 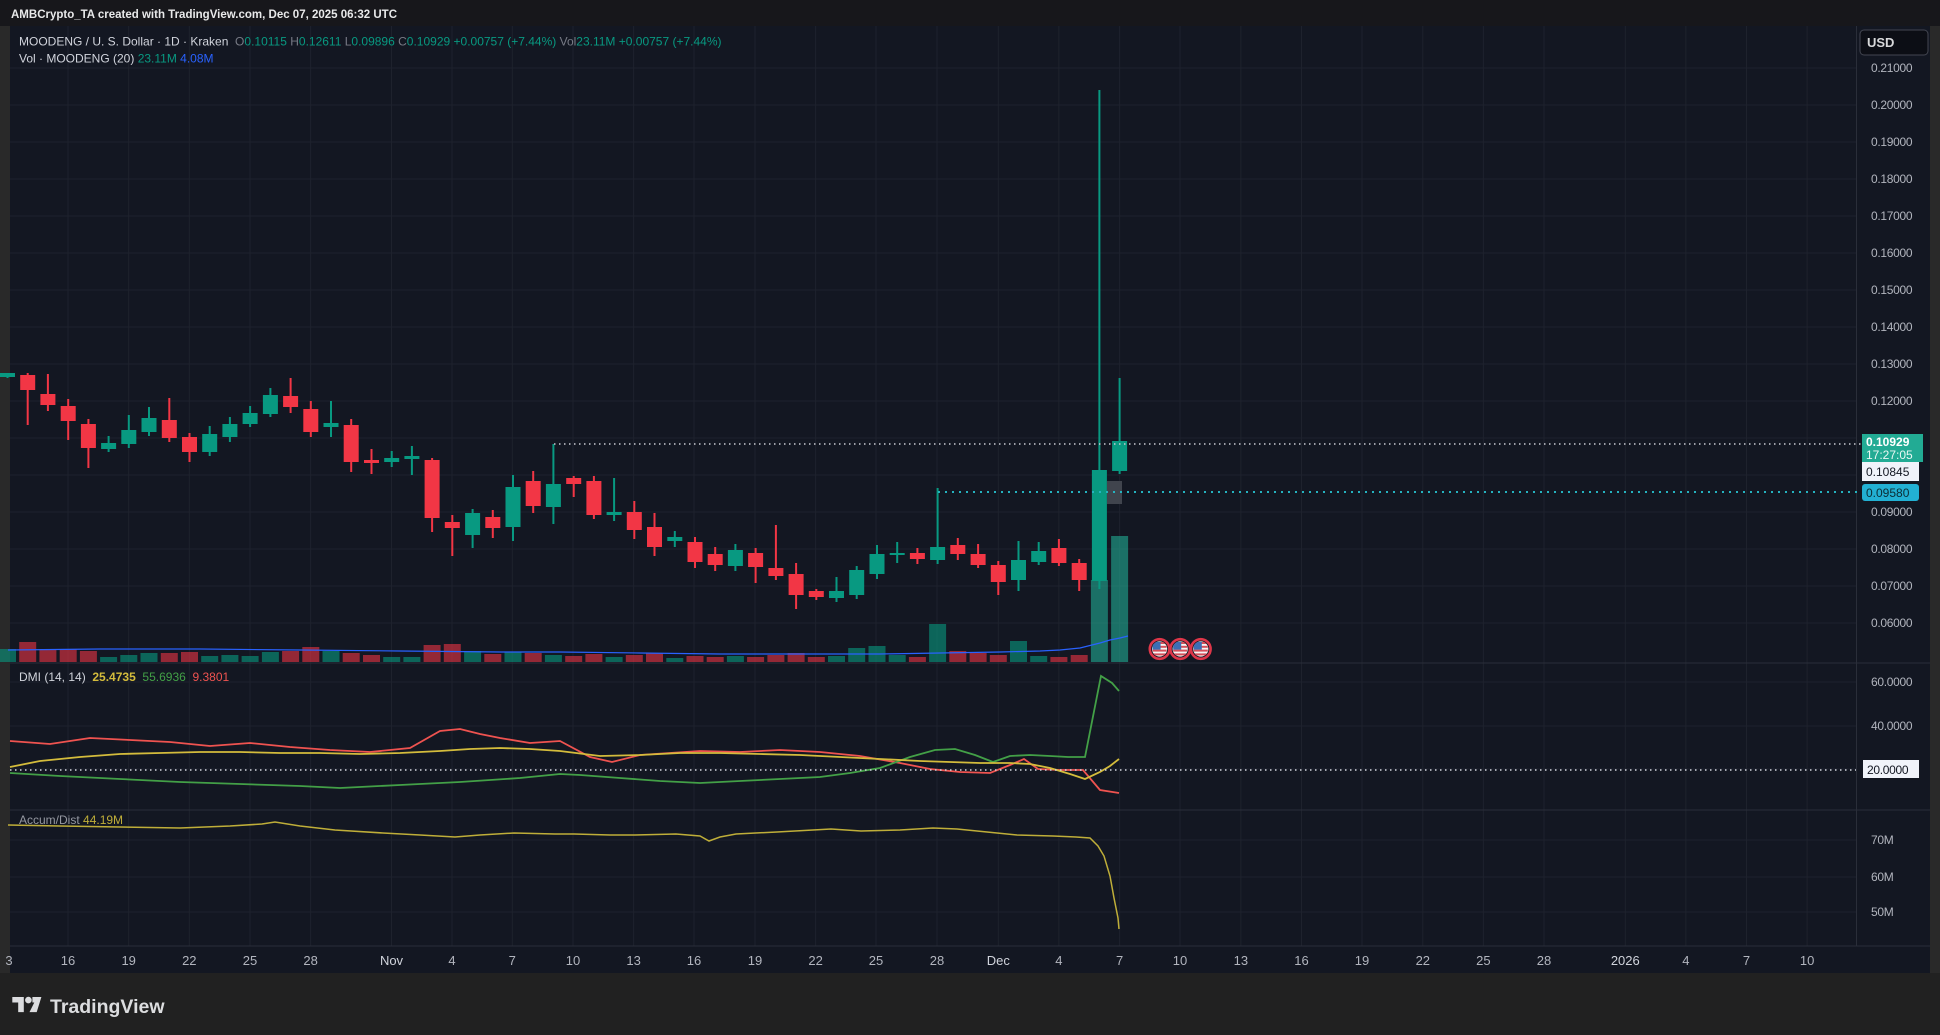 What do you see at coordinates (1892, 549) in the screenshot?
I see `svg-text: 0.08000` at bounding box center [1892, 549].